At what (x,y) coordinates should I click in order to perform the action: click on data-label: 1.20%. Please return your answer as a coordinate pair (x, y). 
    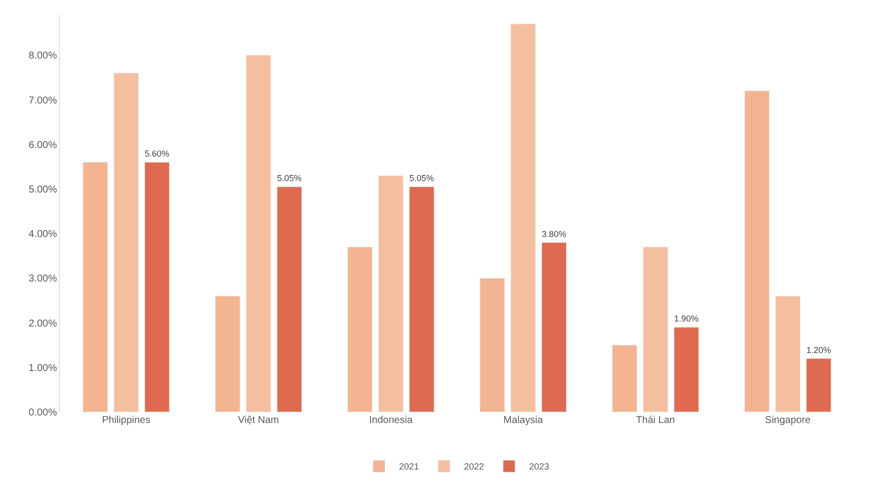
    Looking at the image, I should click on (819, 349).